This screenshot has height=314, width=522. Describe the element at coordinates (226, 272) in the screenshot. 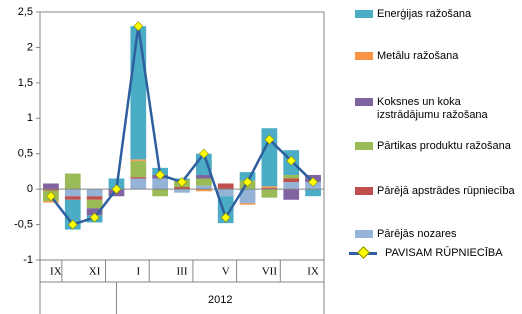

I see `x-tick-label: V` at that location.